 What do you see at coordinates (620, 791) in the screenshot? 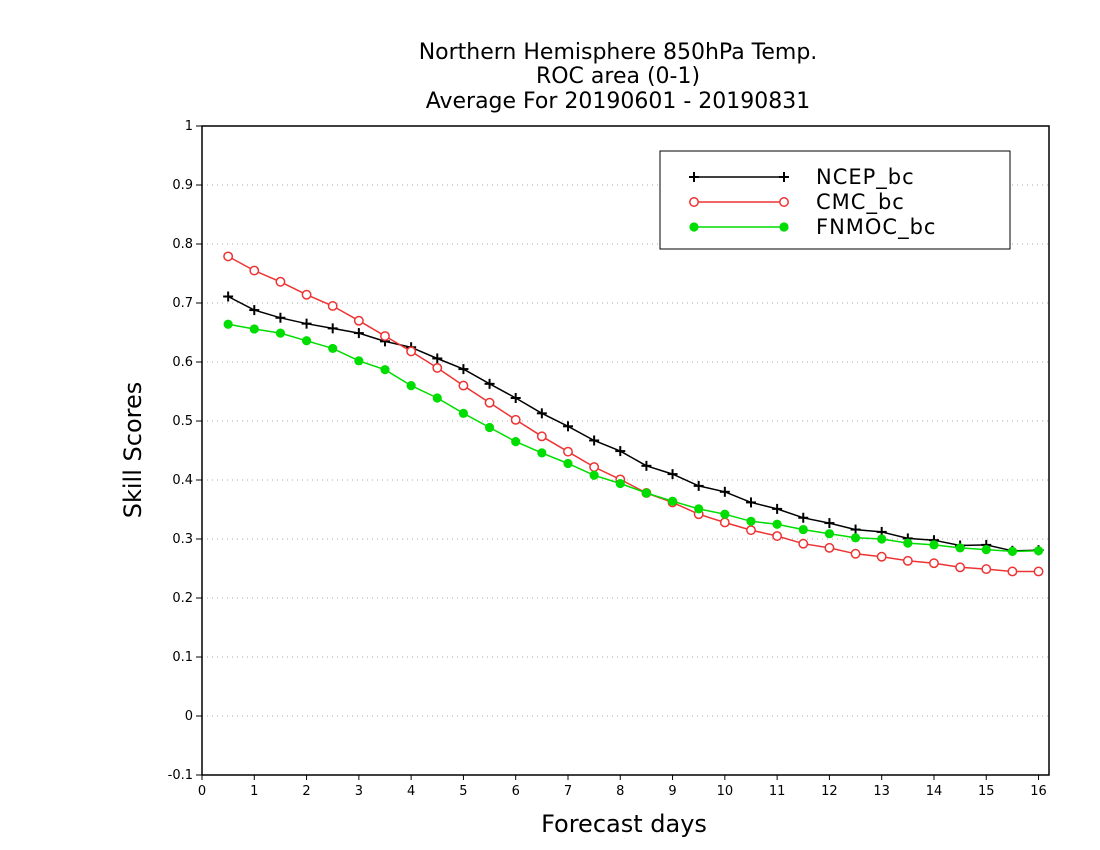
I see `x-tick-label: 8` at bounding box center [620, 791].